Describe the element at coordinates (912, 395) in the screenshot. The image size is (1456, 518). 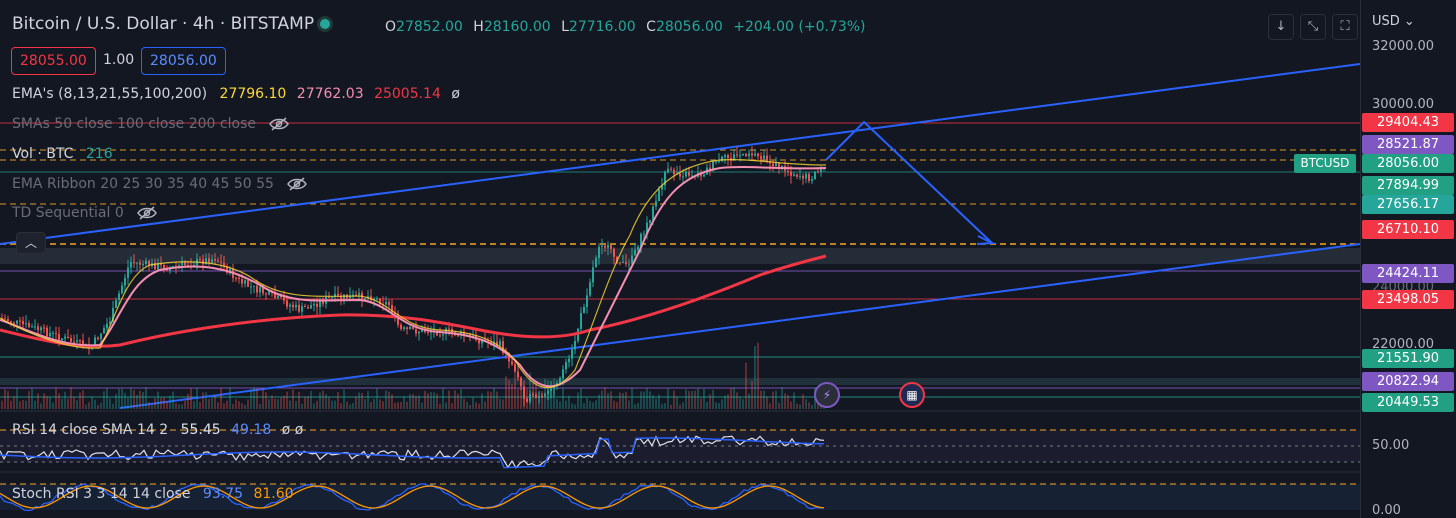
I see `us-flag-event-icon: ▦` at that location.